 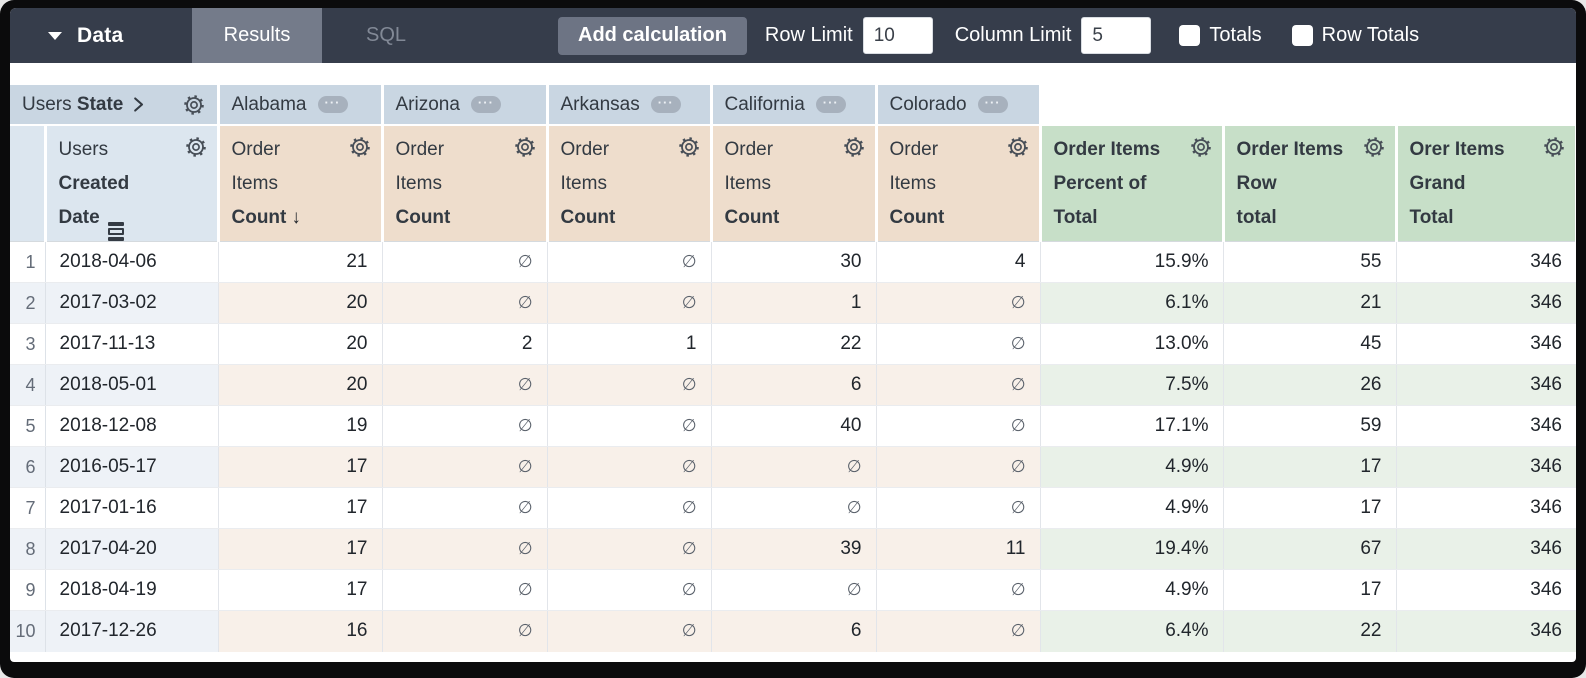 What do you see at coordinates (1190, 35) in the screenshot?
I see `totals-checkbox` at bounding box center [1190, 35].